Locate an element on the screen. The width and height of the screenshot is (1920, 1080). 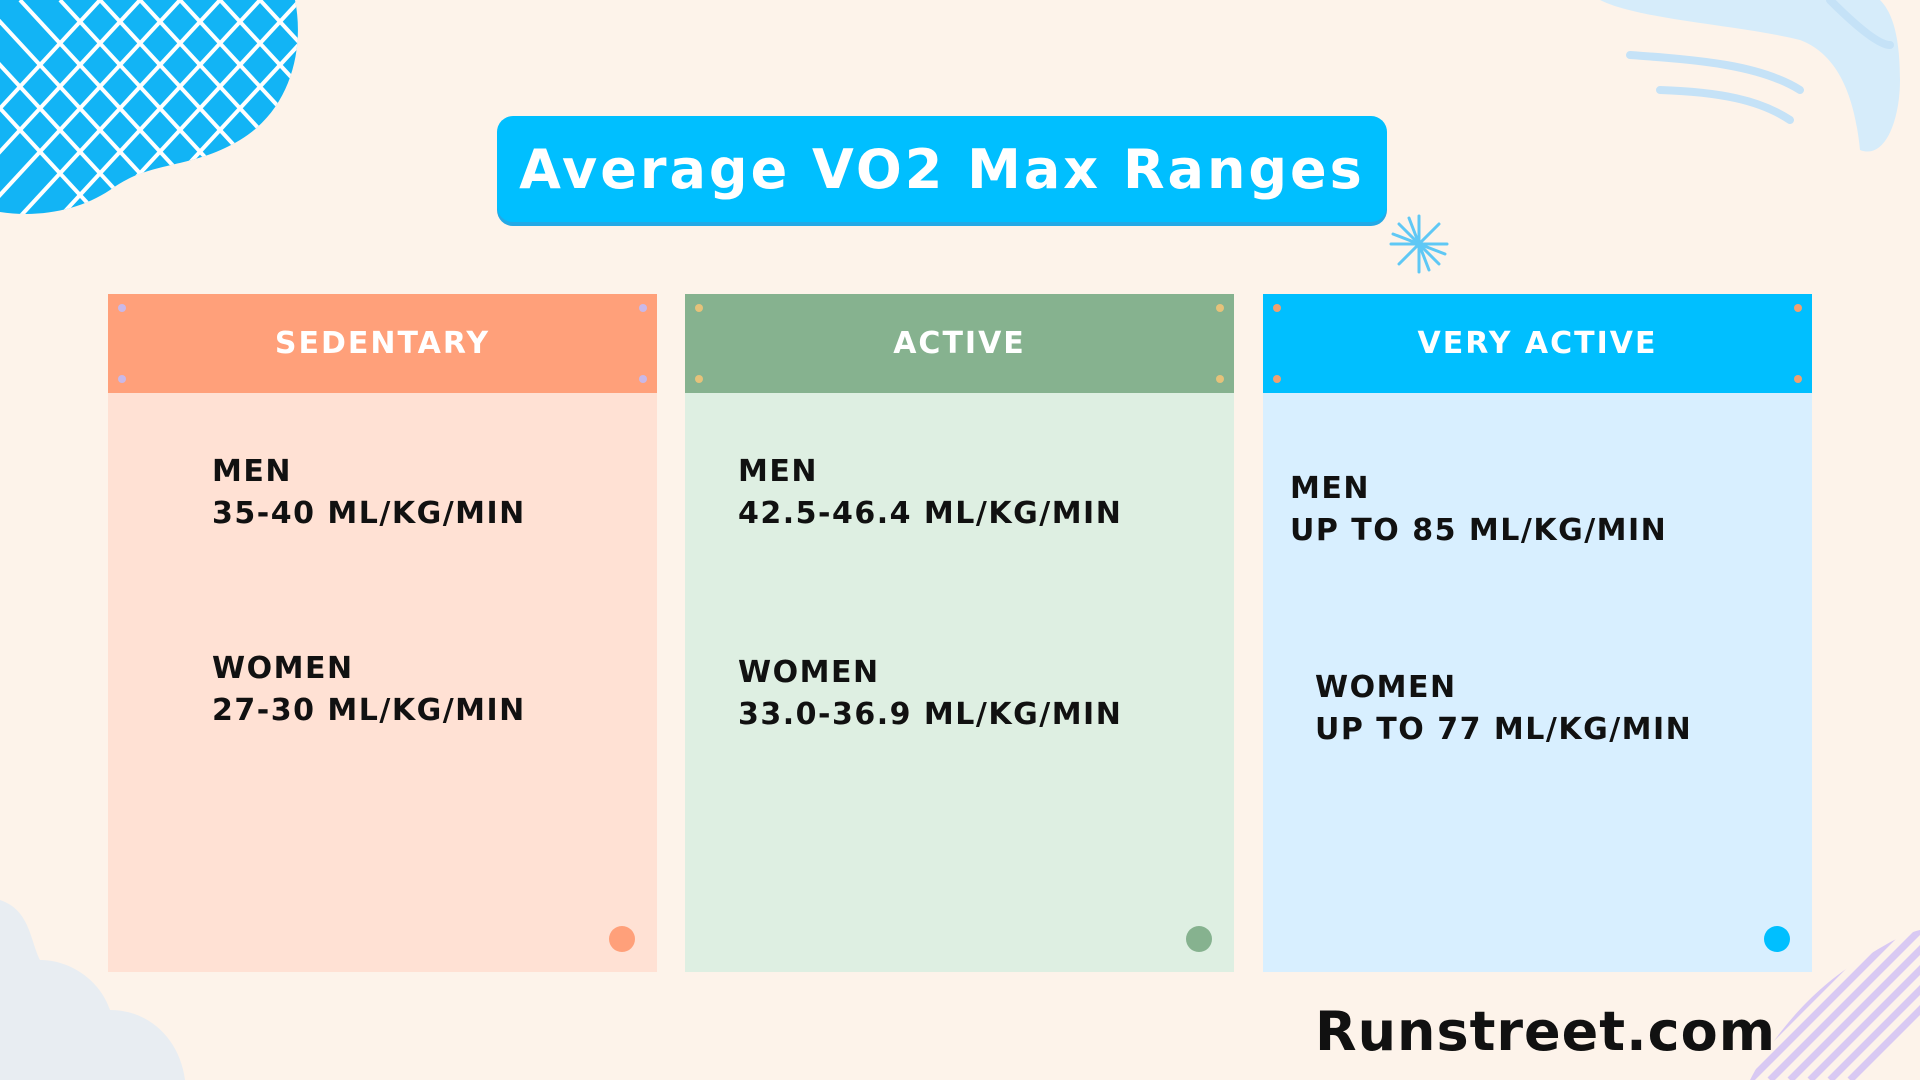
card-title: Sedentary is located at coordinates (382, 343).